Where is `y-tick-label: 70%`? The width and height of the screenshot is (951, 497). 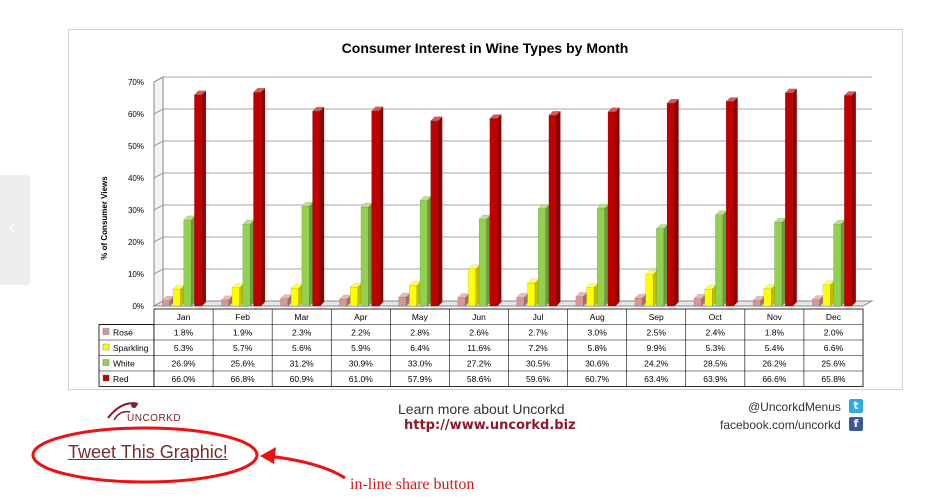
y-tick-label: 70% is located at coordinates (136, 82).